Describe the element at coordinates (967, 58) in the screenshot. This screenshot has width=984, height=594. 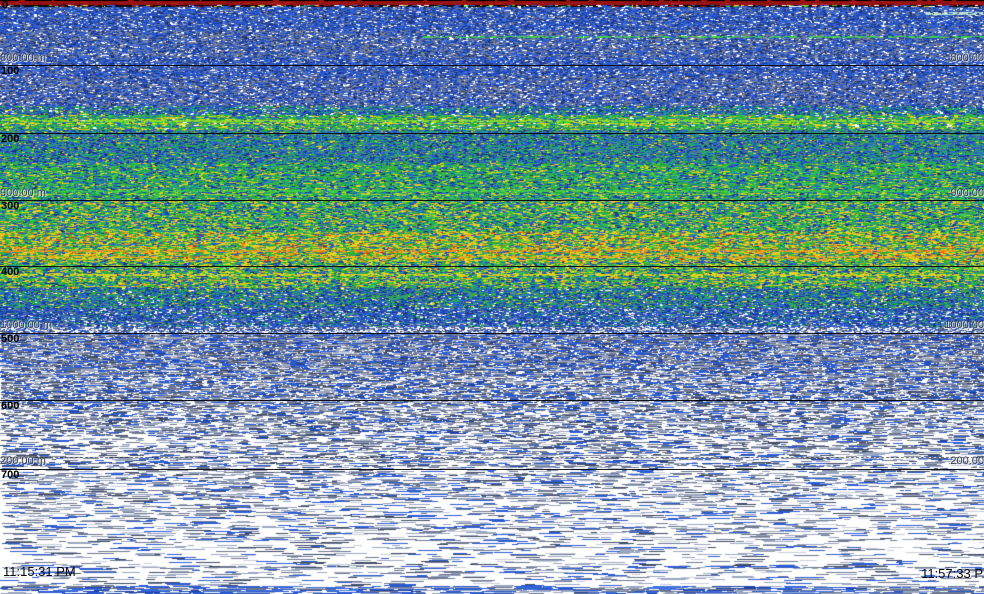
I see `depth-fine-label-right: 800.00` at that location.